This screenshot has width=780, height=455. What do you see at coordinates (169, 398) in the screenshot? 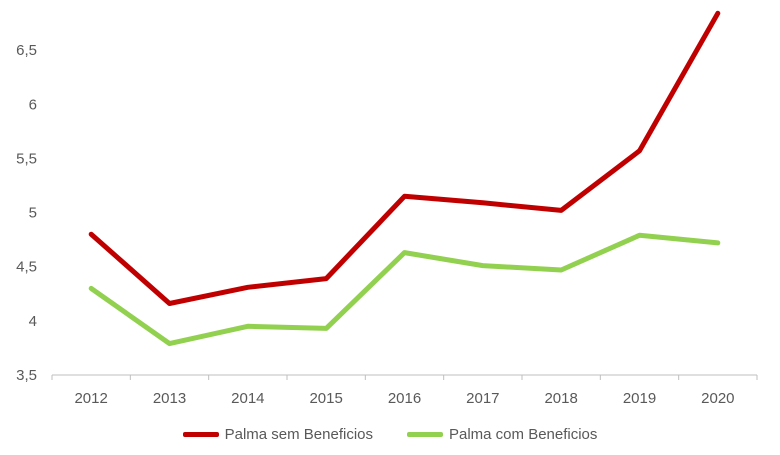
I see `x-tick-label: 2013` at bounding box center [169, 398].